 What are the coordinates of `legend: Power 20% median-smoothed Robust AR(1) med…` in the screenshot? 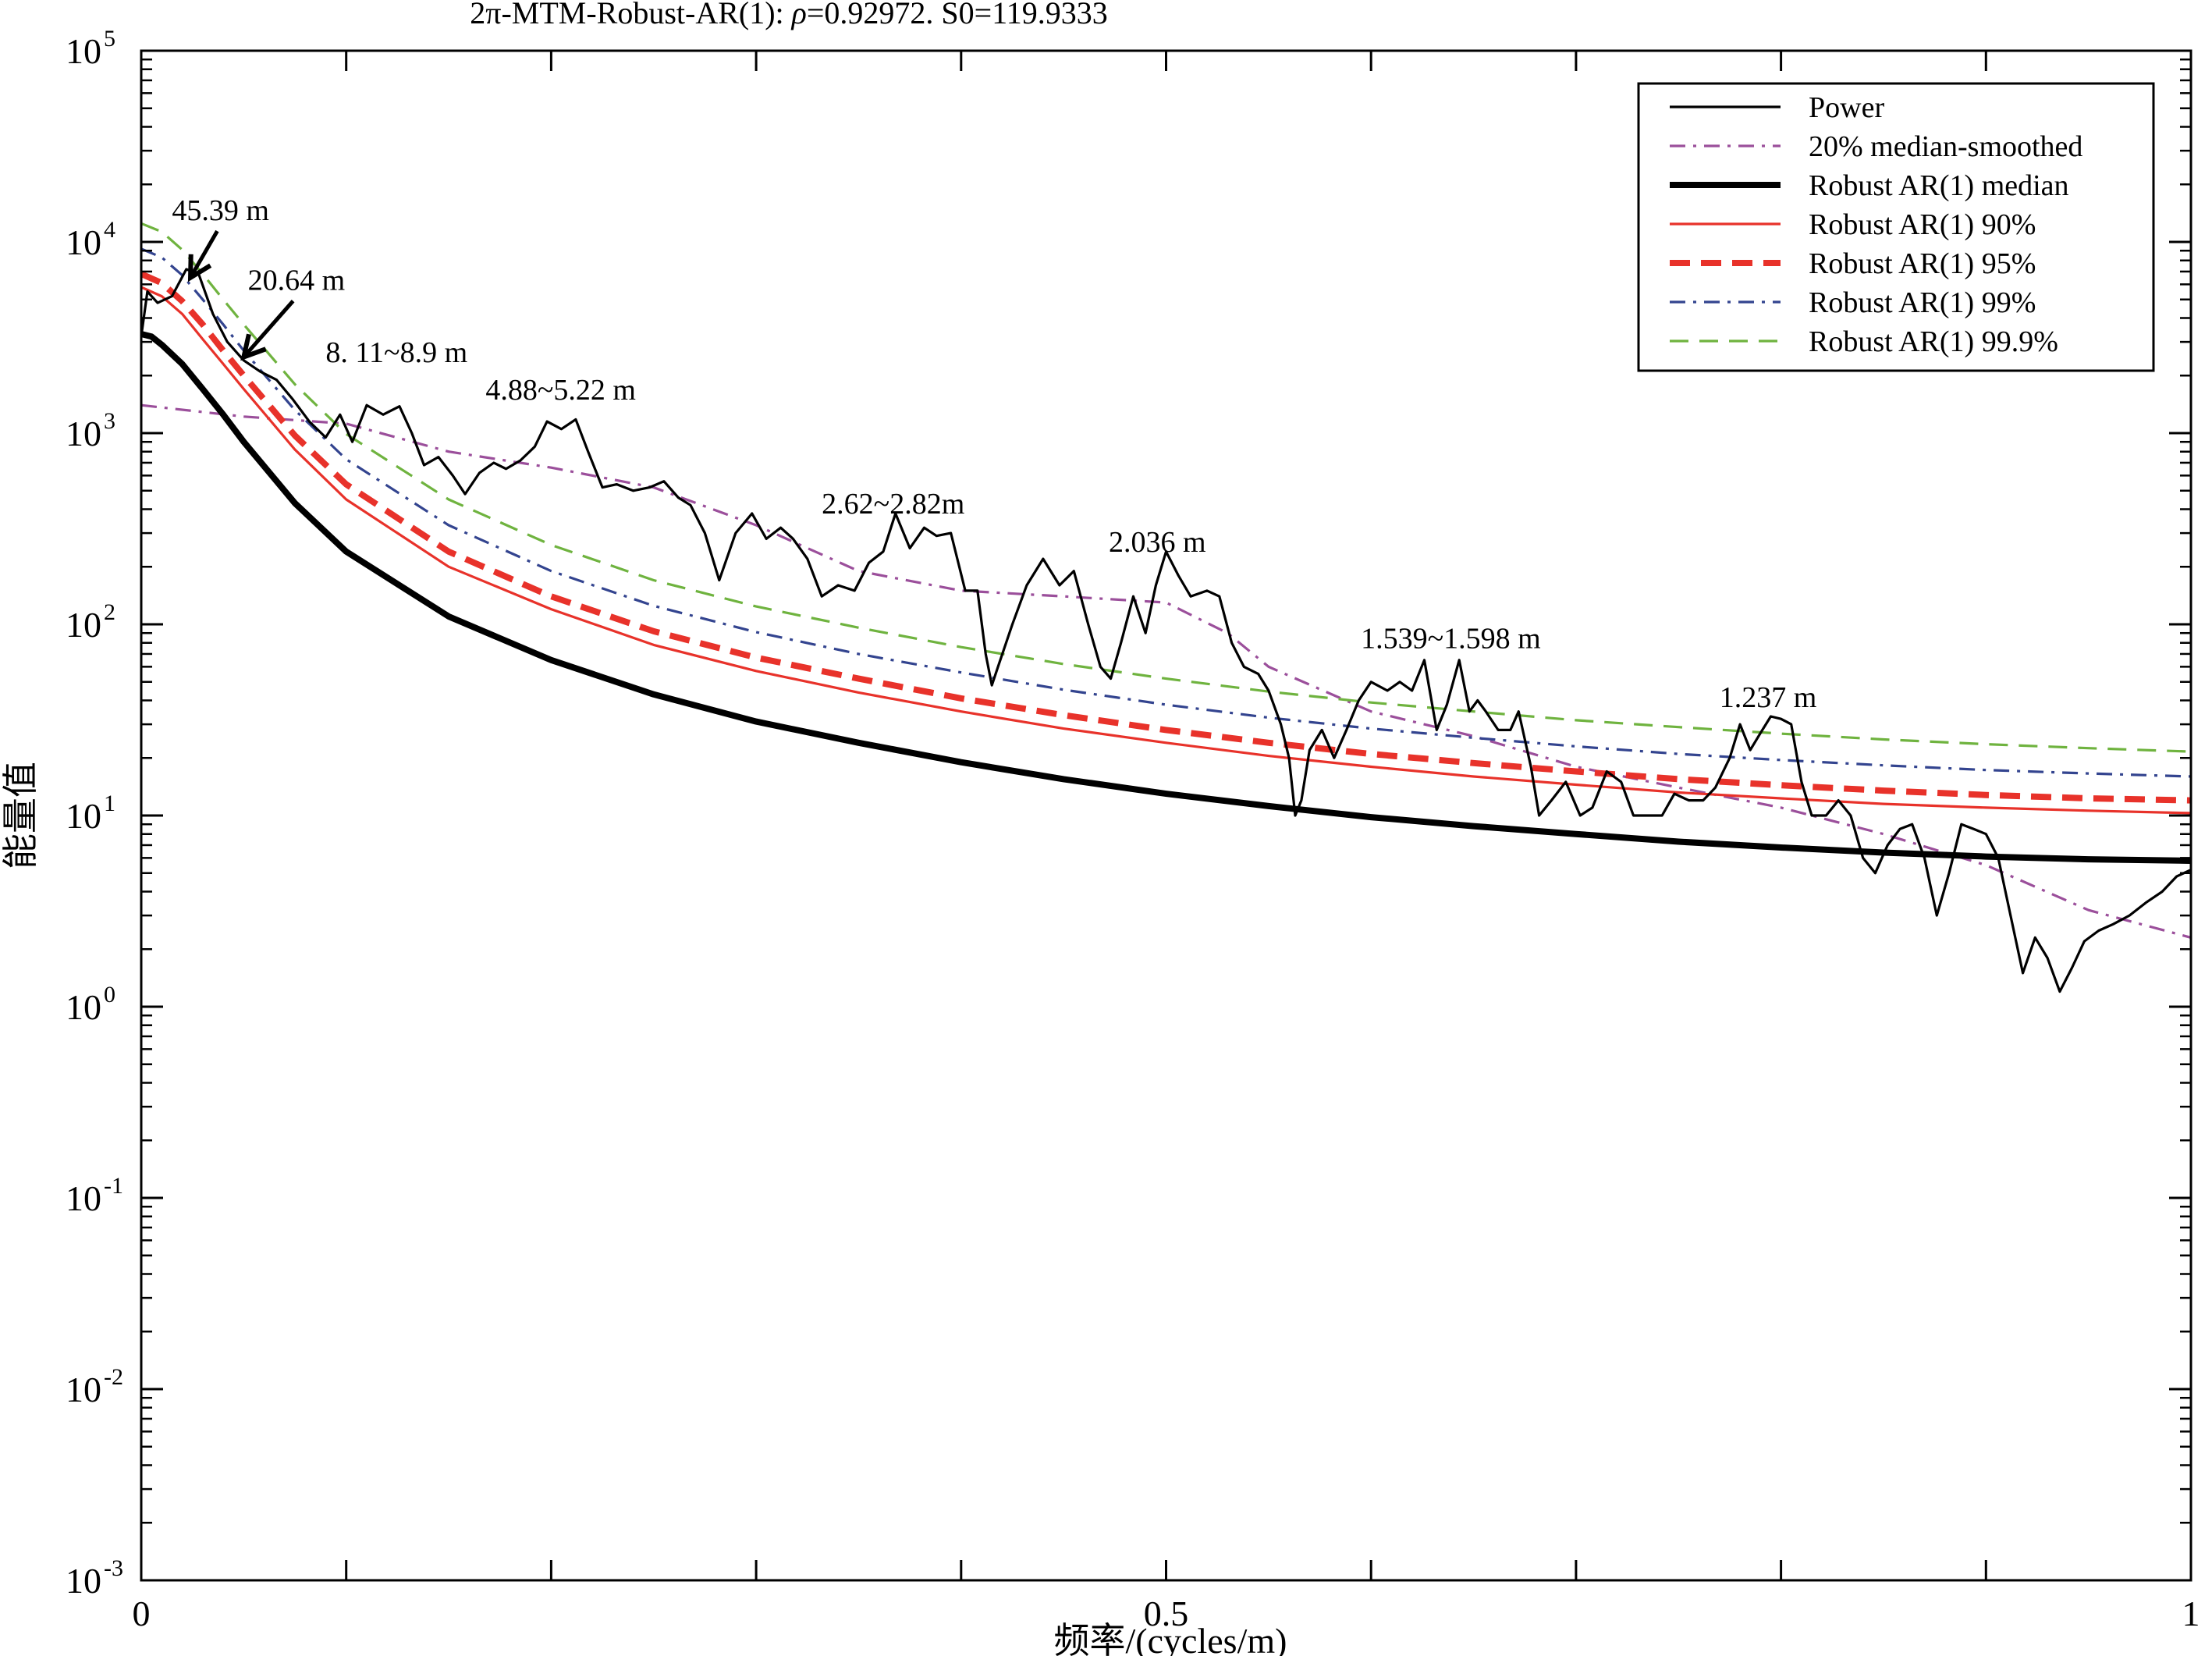 It's located at (1896, 227).